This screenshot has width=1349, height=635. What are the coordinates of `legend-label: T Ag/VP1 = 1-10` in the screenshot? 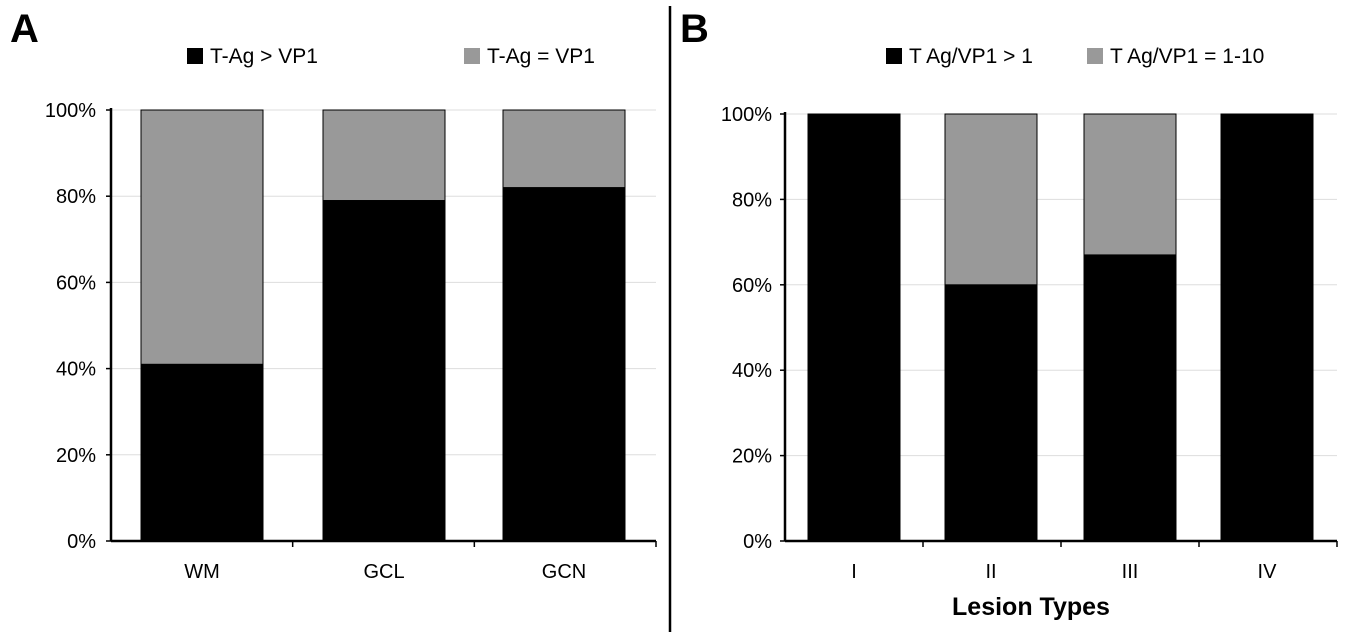 It's located at (1187, 56).